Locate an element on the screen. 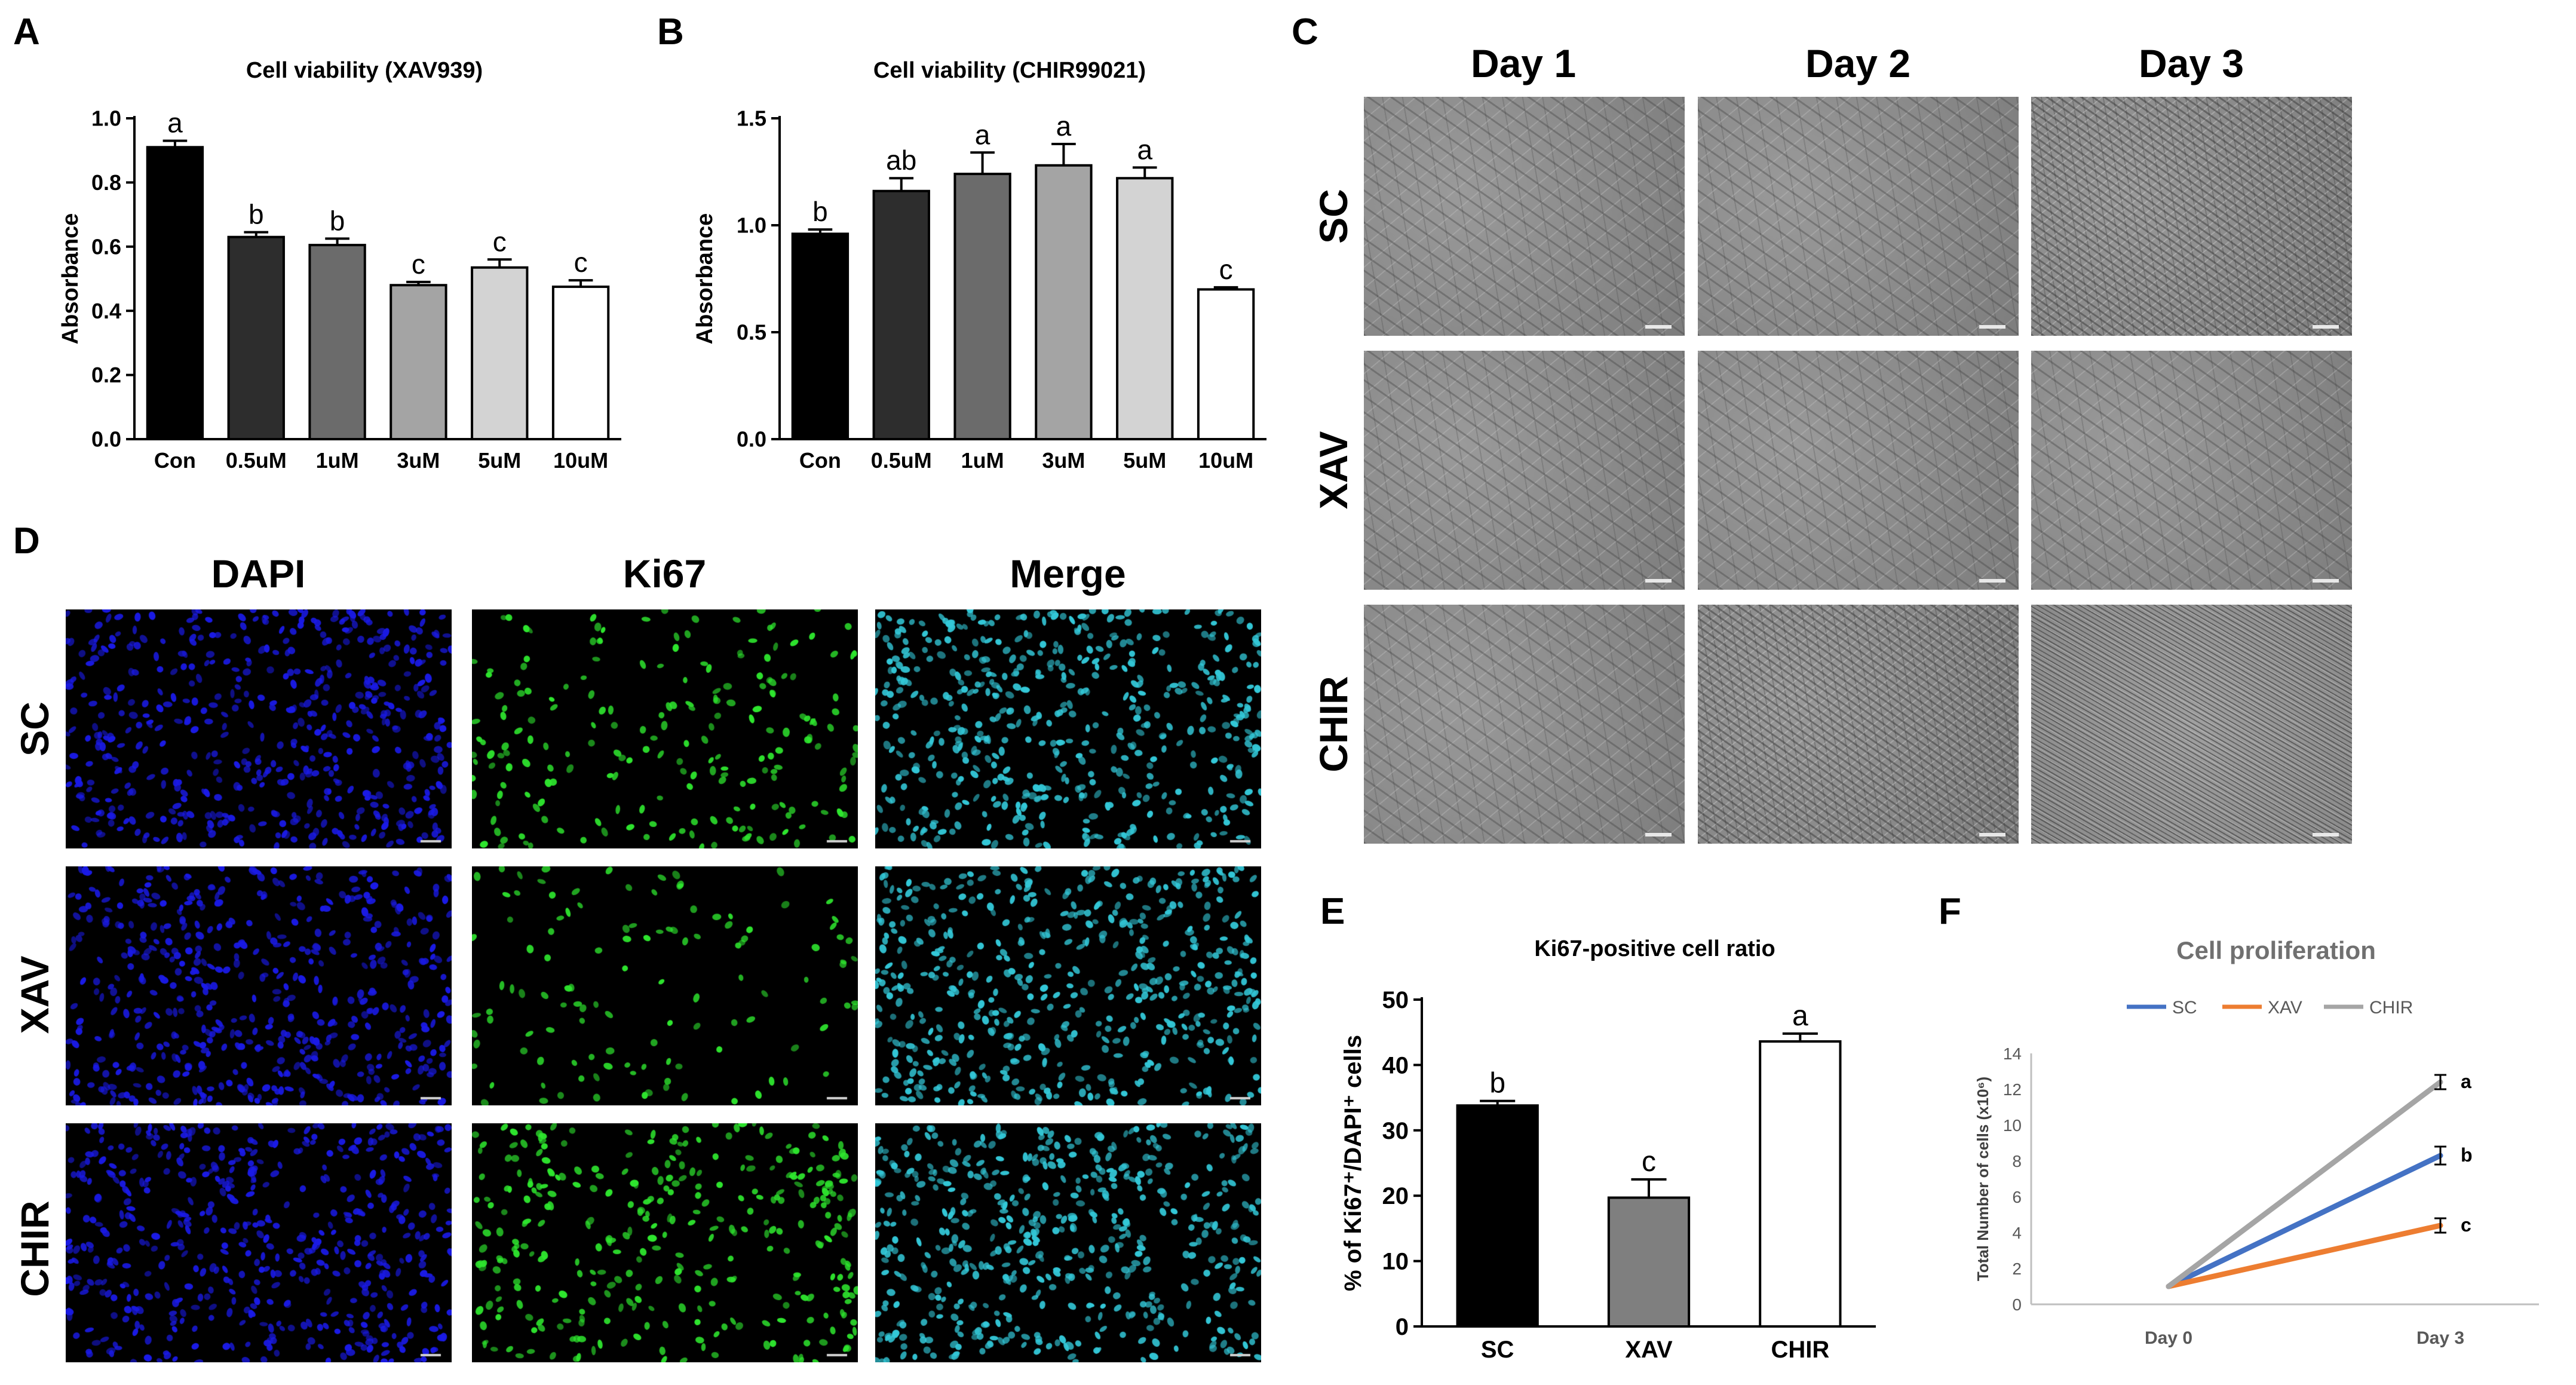 This screenshot has height=1385, width=2576. panel-c-row-sc: SC is located at coordinates (1333, 216).